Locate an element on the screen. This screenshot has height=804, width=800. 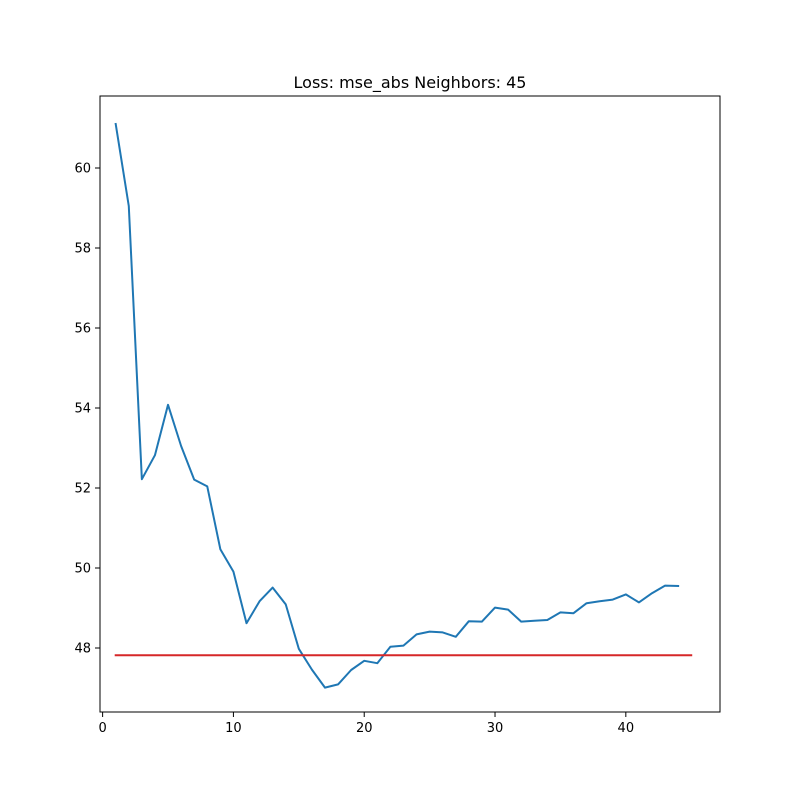
y-tick-label: 60 is located at coordinates (82, 169).